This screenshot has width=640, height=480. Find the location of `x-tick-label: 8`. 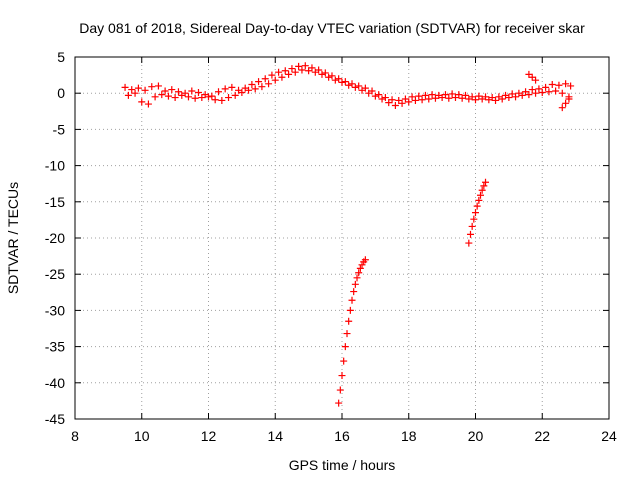

x-tick-label: 8 is located at coordinates (75, 436).